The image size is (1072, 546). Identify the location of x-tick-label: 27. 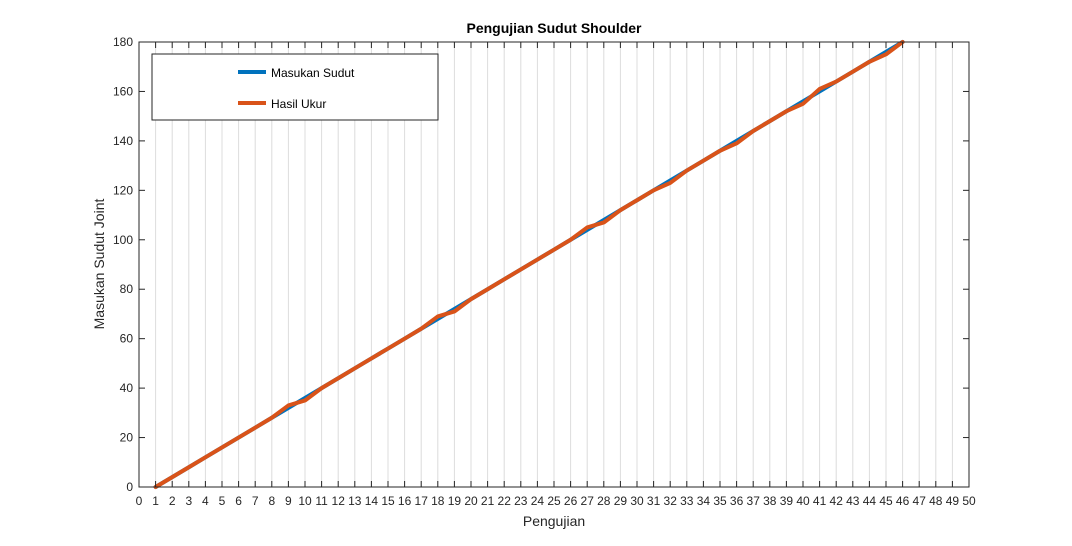
(588, 501).